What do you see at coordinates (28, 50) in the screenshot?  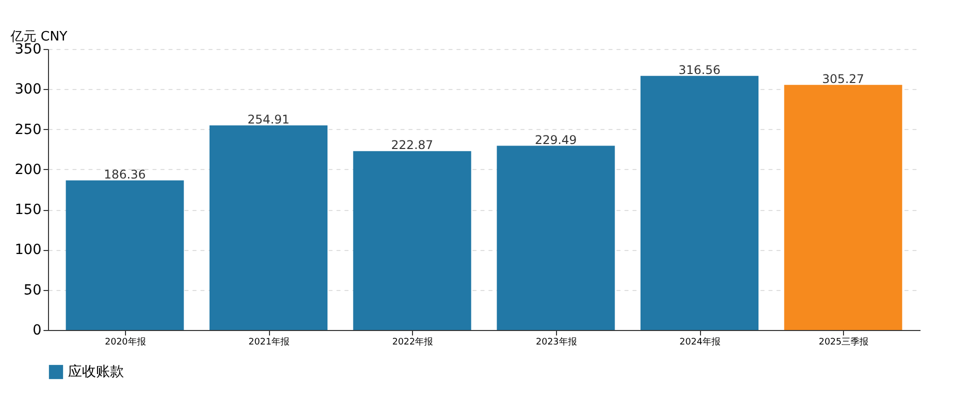 I see `y-tick-label: 350` at bounding box center [28, 50].